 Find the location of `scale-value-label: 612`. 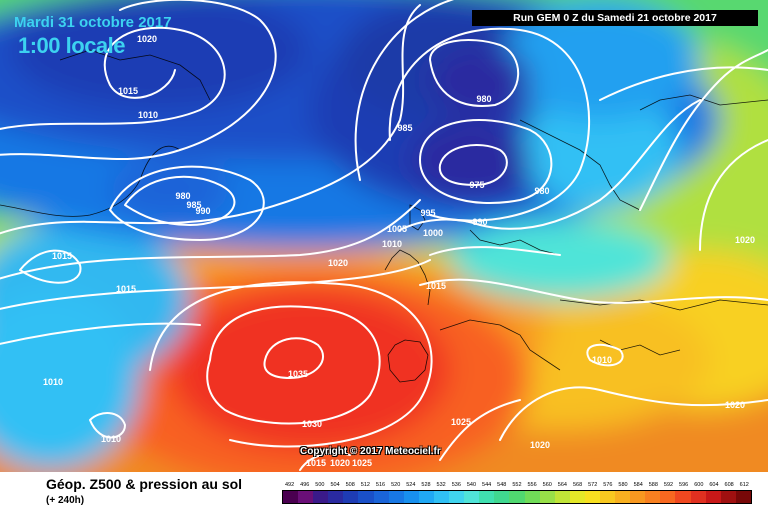

scale-value-label: 612 is located at coordinates (744, 485).